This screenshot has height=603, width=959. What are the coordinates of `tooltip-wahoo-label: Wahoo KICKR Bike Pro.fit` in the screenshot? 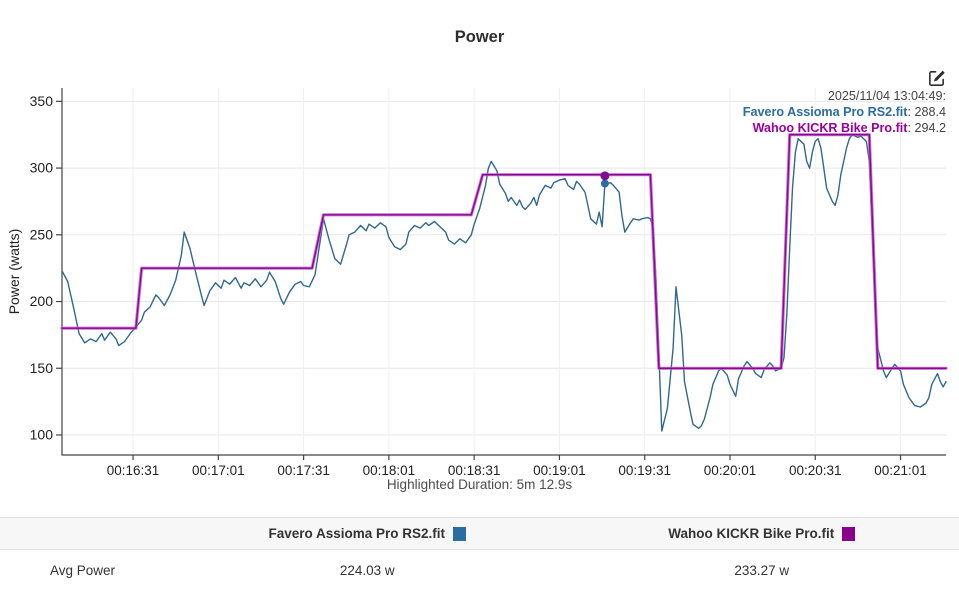 It's located at (830, 128).